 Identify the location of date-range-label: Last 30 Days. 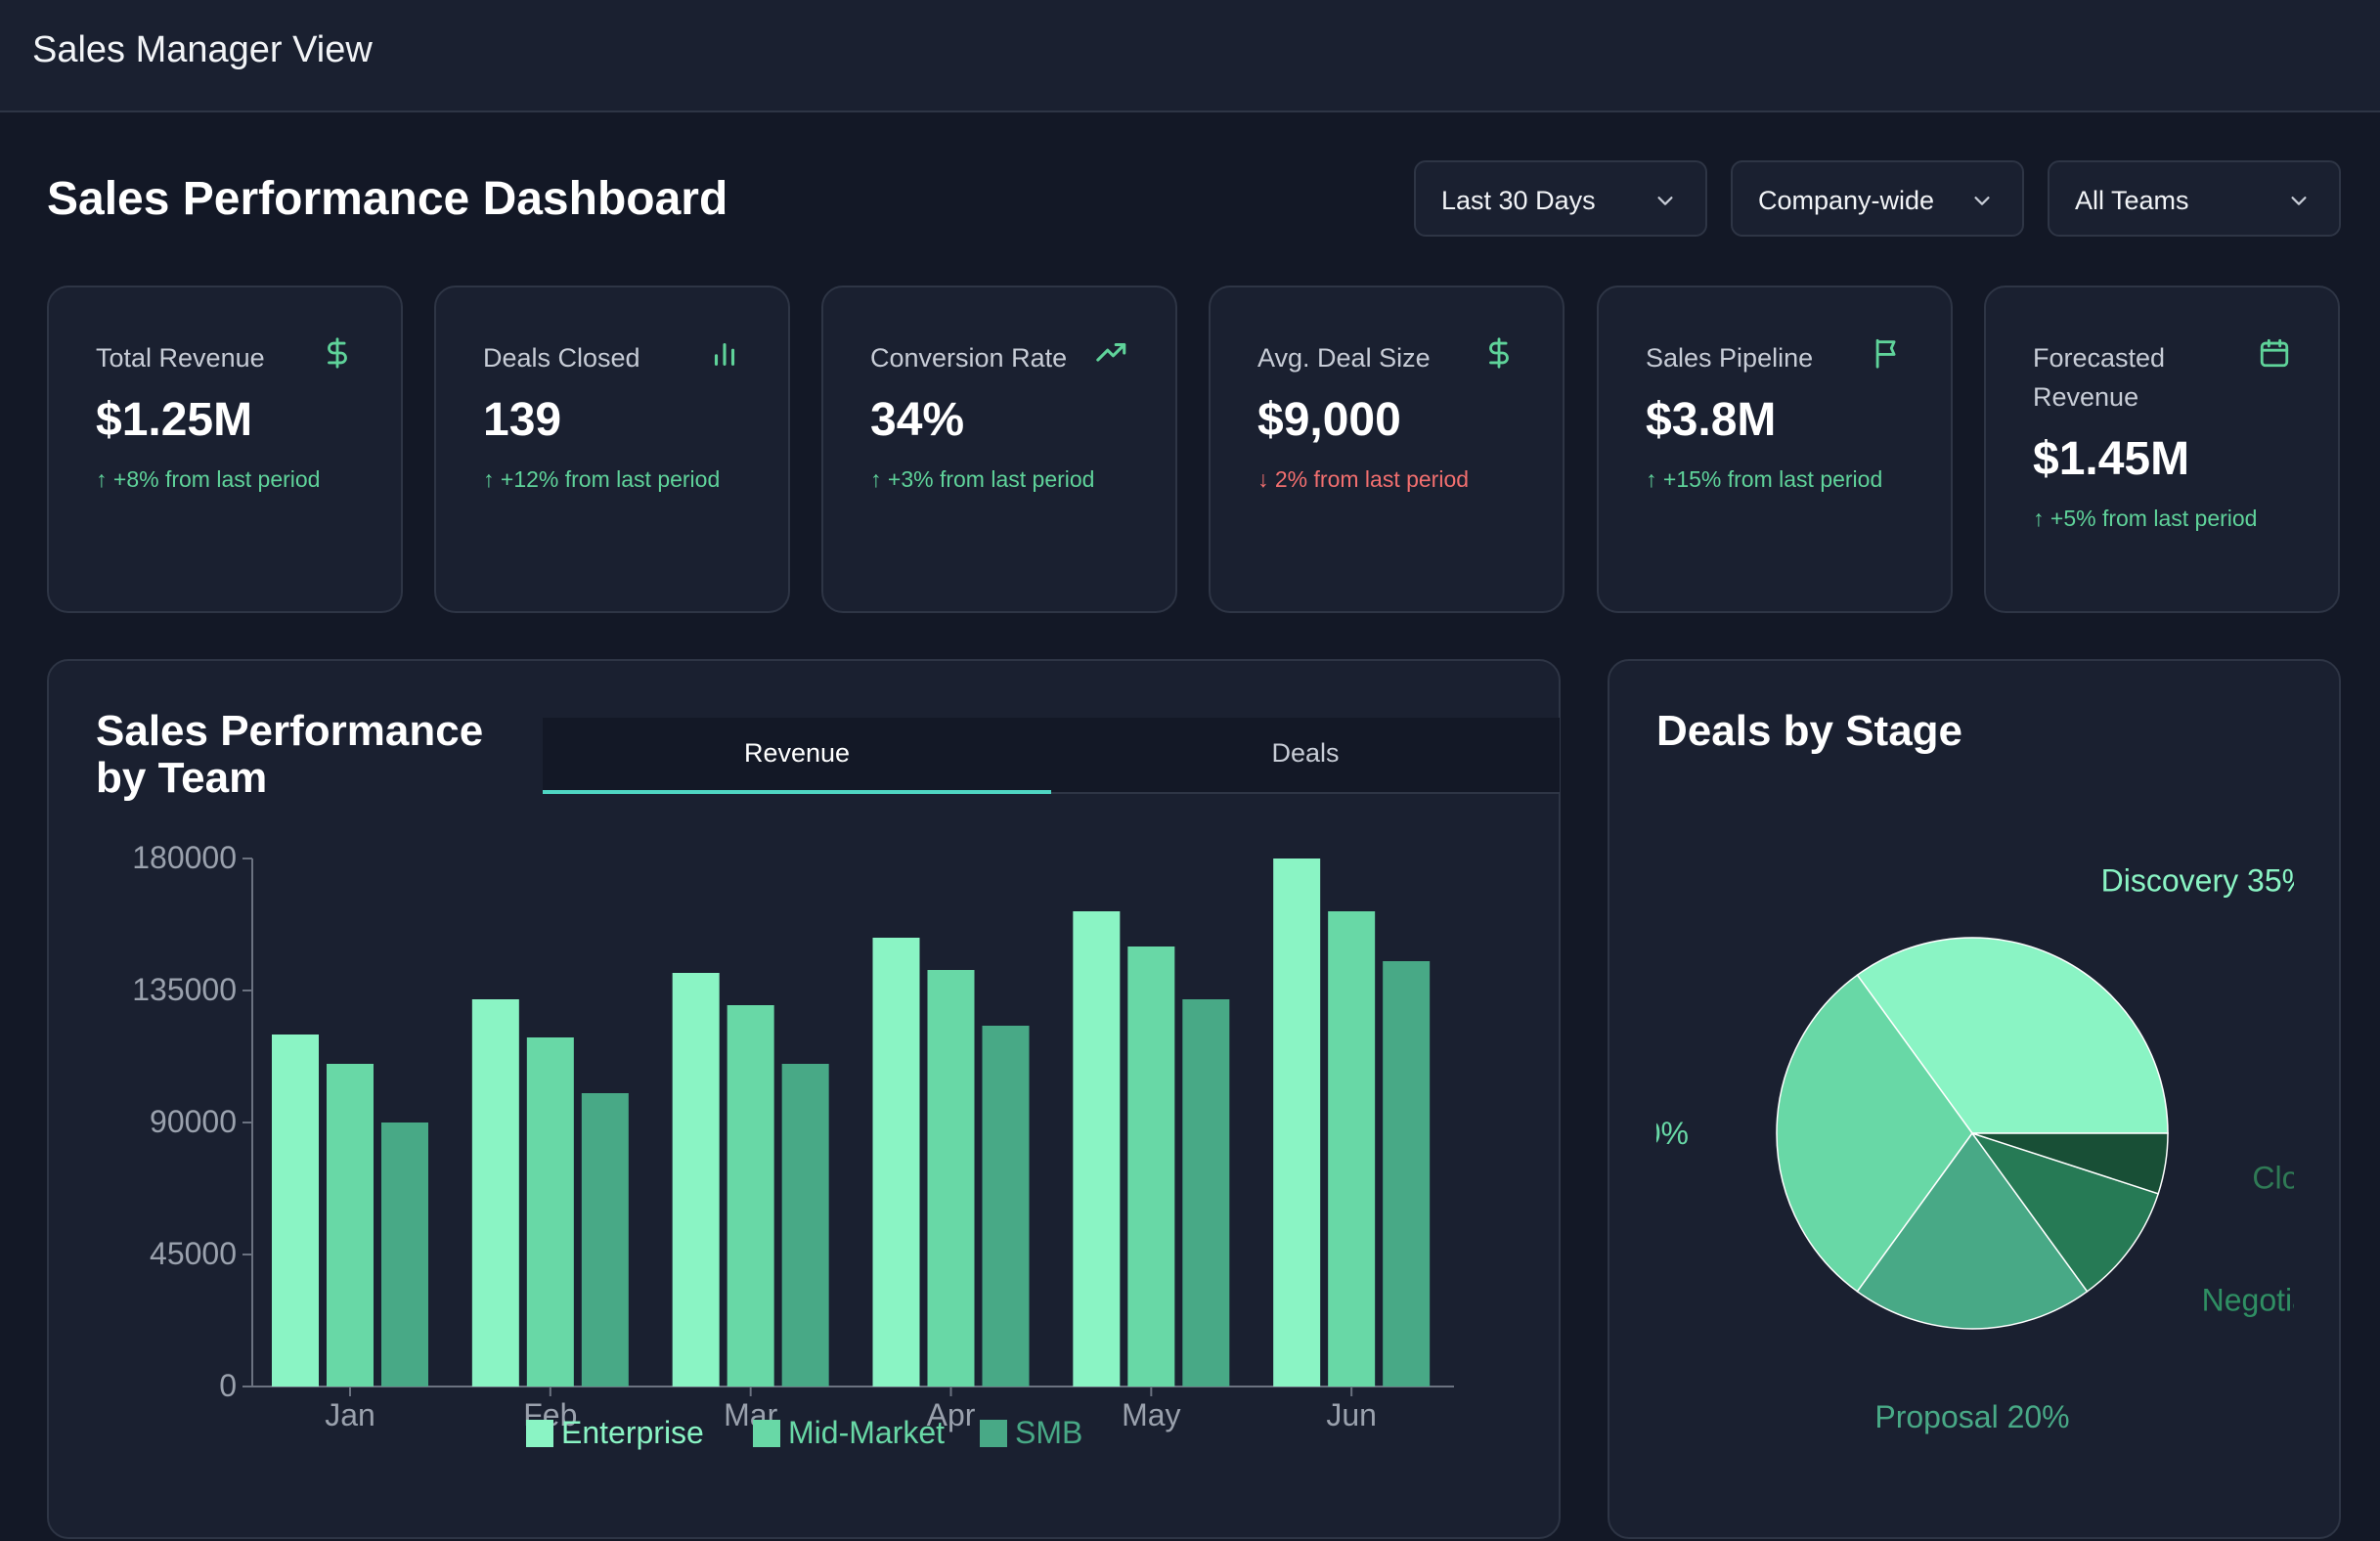
(1518, 201).